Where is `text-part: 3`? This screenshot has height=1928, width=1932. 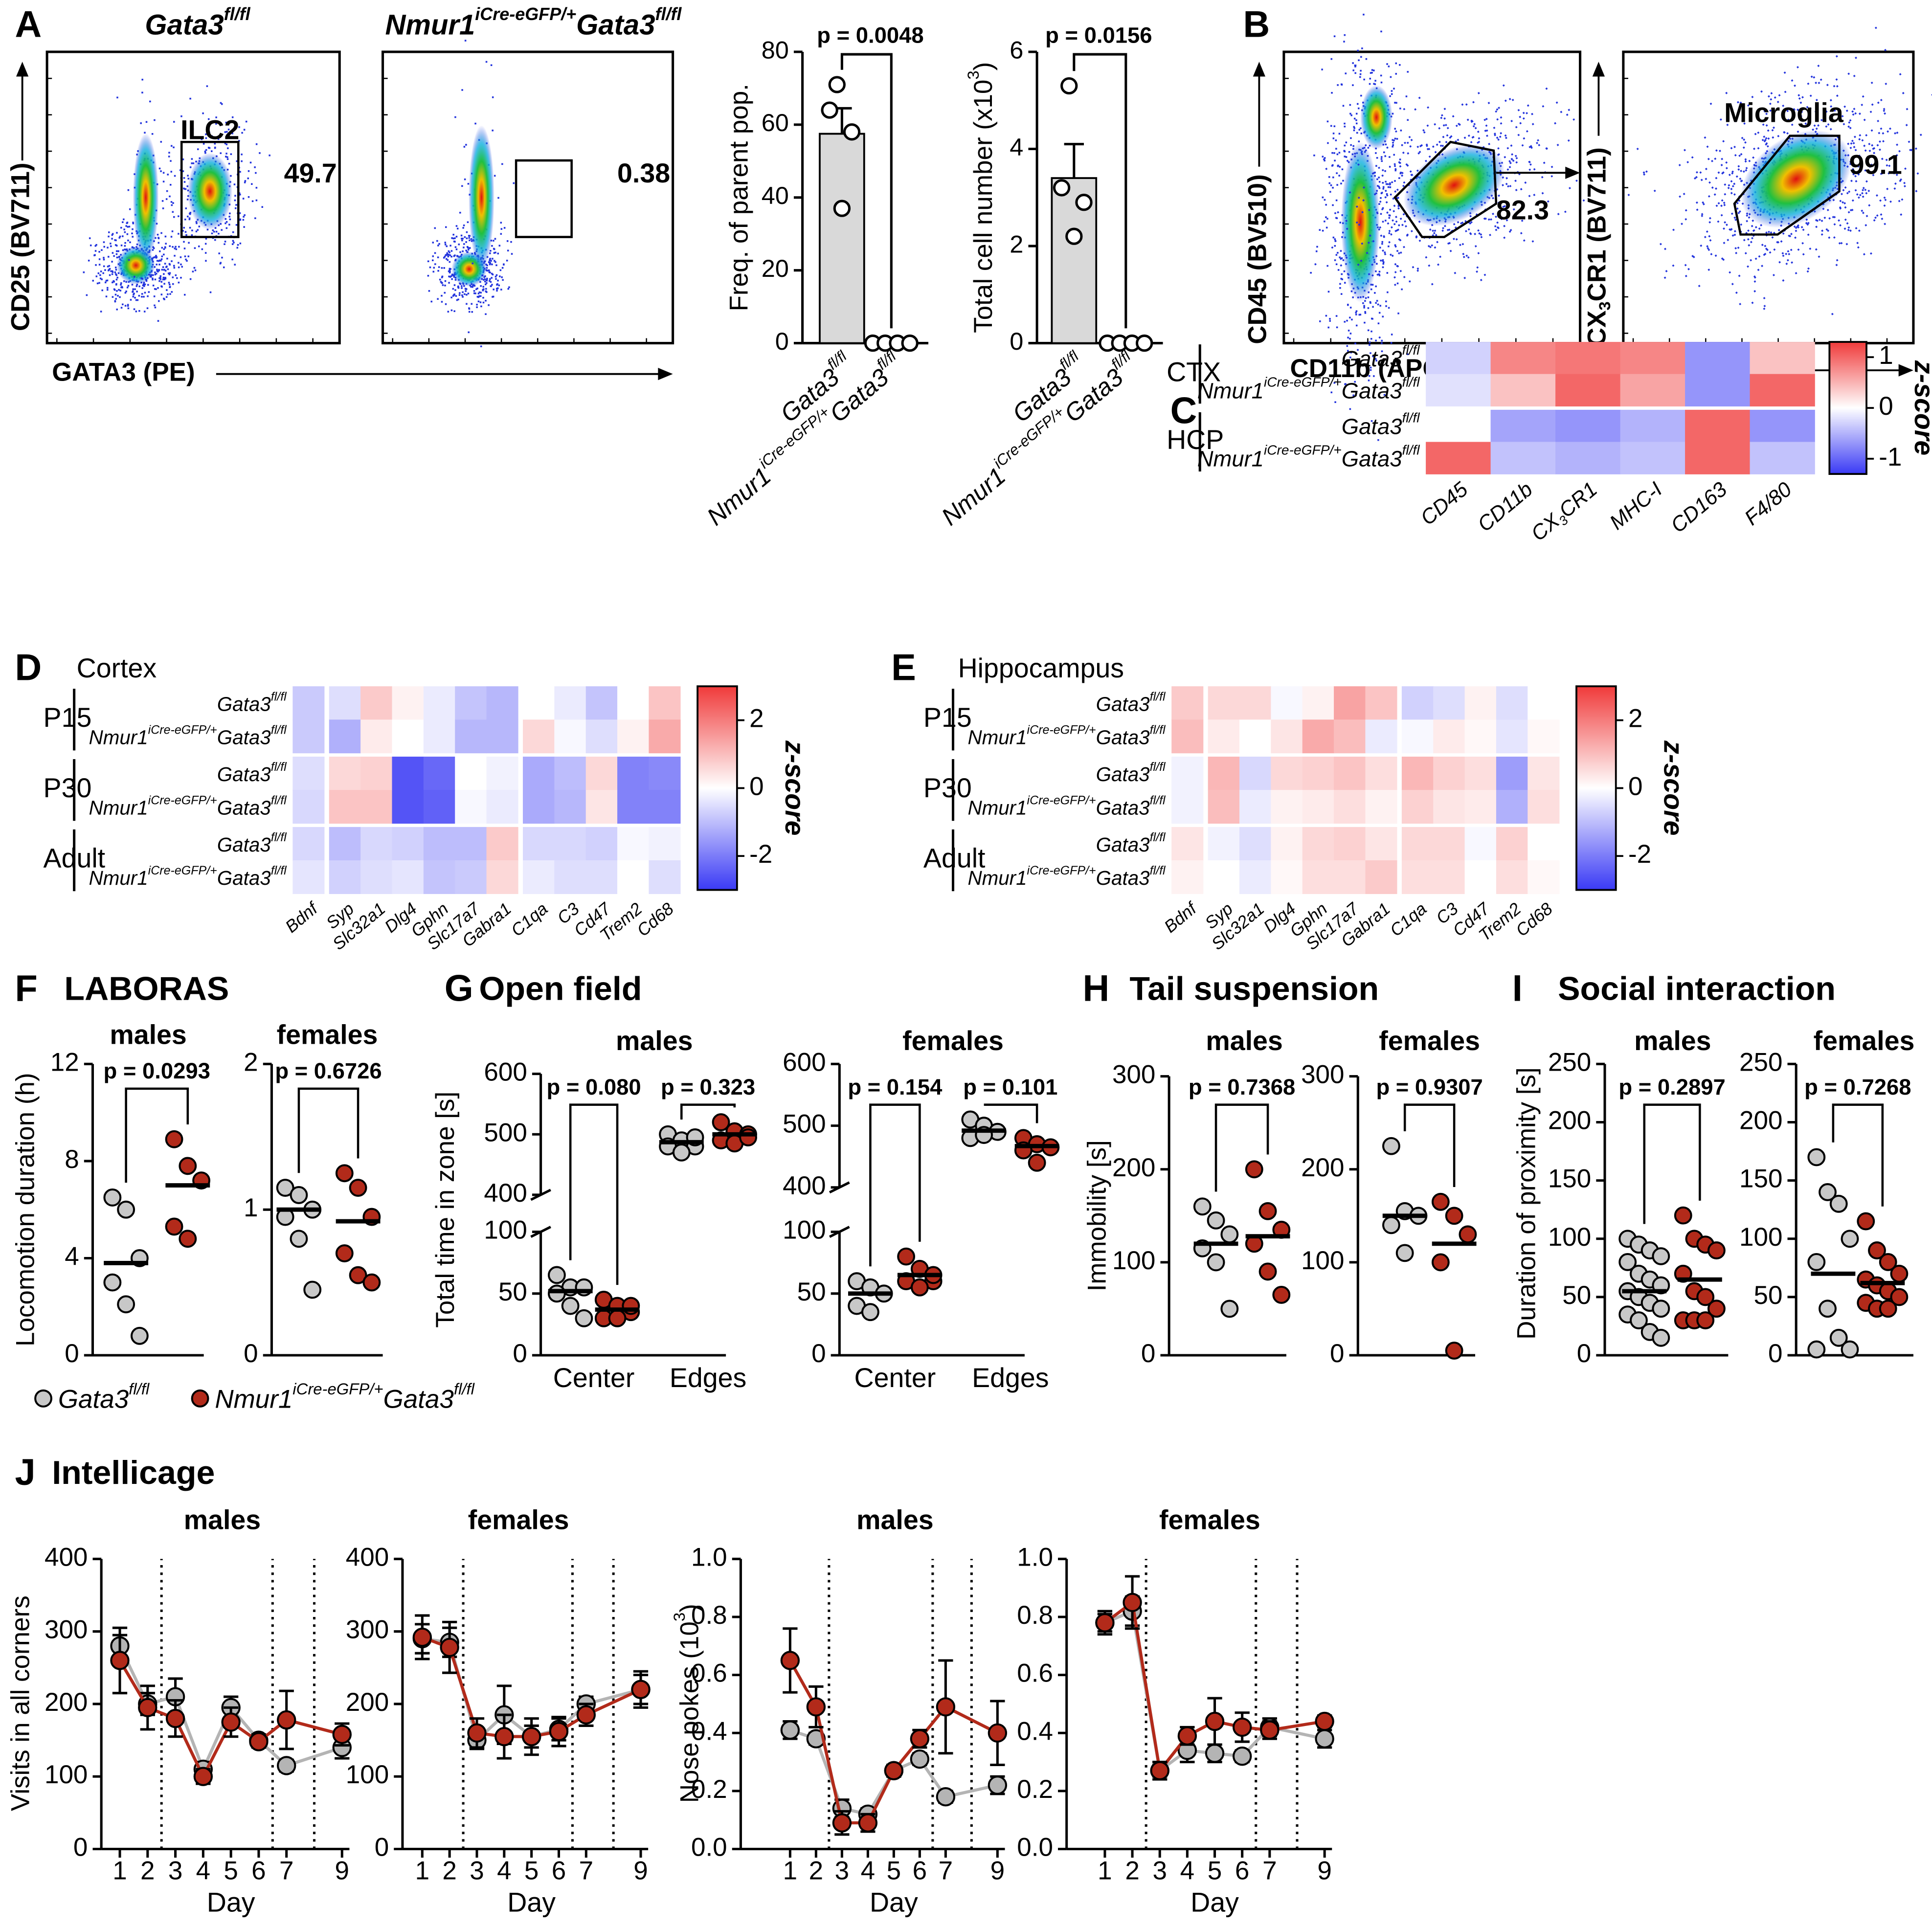
text-part: 3 is located at coordinates (1604, 305).